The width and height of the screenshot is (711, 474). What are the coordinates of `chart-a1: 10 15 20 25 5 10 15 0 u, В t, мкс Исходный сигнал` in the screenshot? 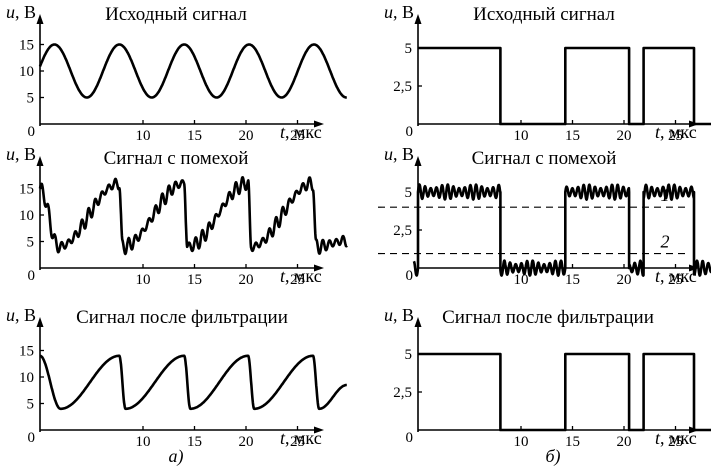 It's located at (177, 73).